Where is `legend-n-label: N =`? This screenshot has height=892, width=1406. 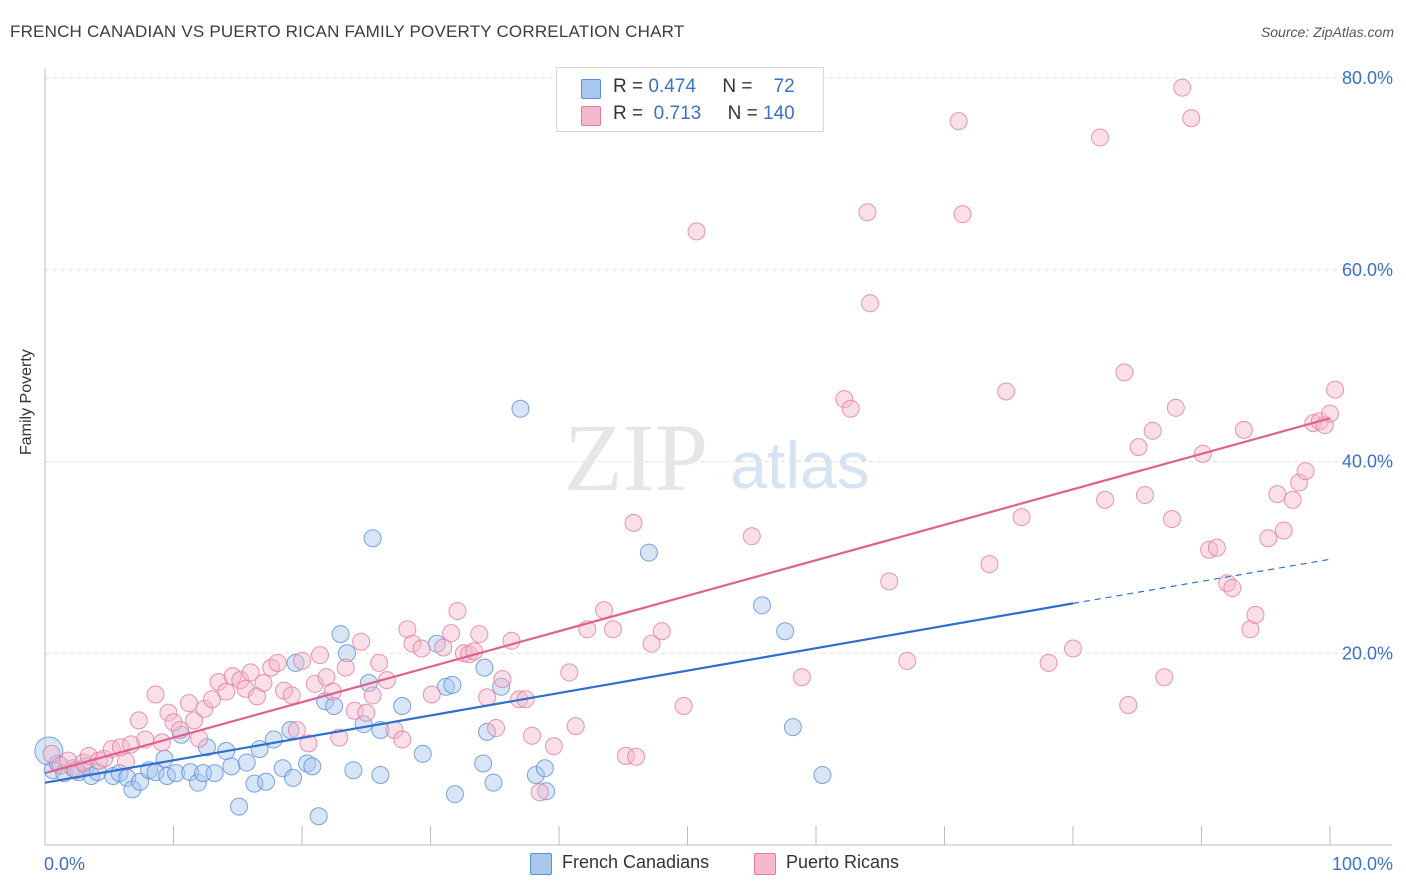 legend-n-label: N = is located at coordinates (742, 113).